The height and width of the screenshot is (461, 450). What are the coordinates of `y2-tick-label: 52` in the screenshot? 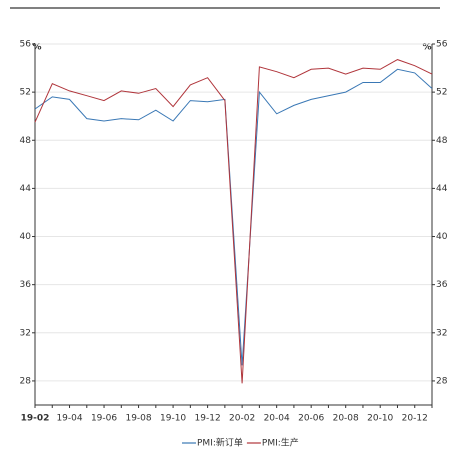 It's located at (441, 93).